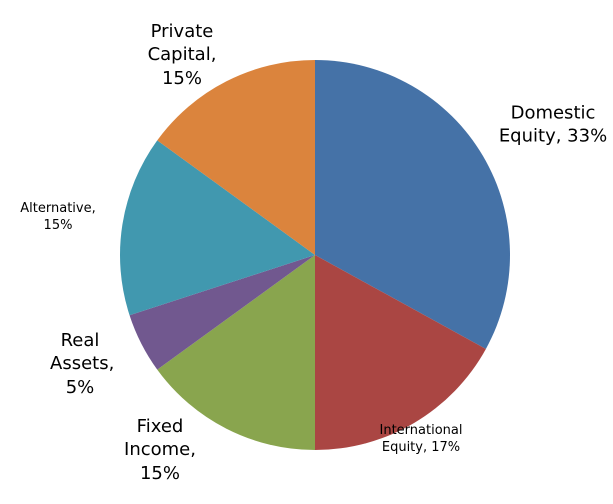  I want to click on data-label: Real Assets, 5%, so click(82, 363).